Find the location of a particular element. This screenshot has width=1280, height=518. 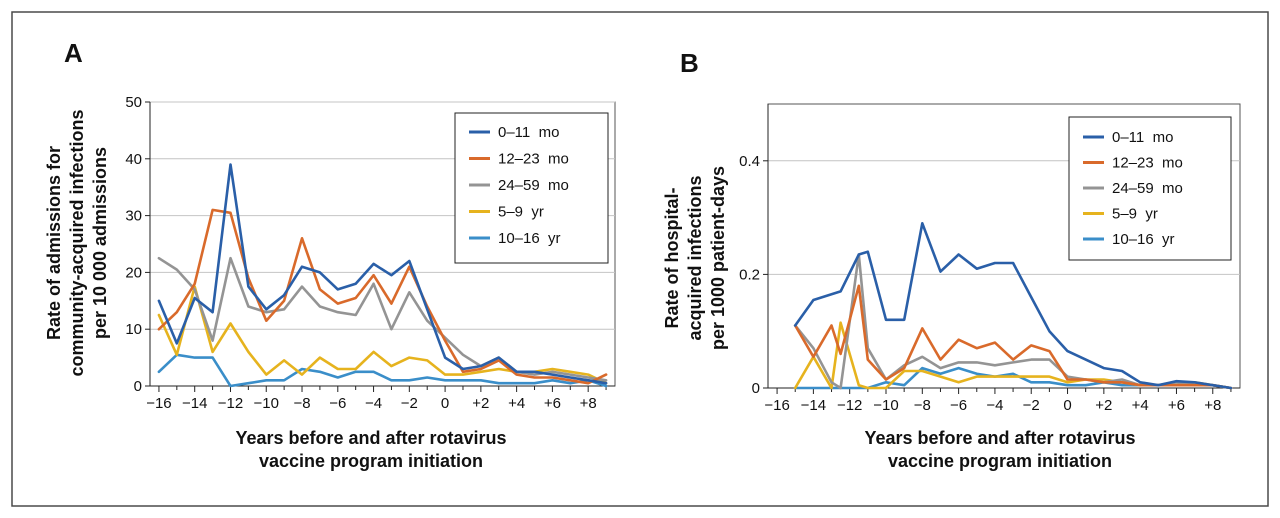

y-axis-title-a-line-1: Rate of admissions for is located at coordinates (54, 243).